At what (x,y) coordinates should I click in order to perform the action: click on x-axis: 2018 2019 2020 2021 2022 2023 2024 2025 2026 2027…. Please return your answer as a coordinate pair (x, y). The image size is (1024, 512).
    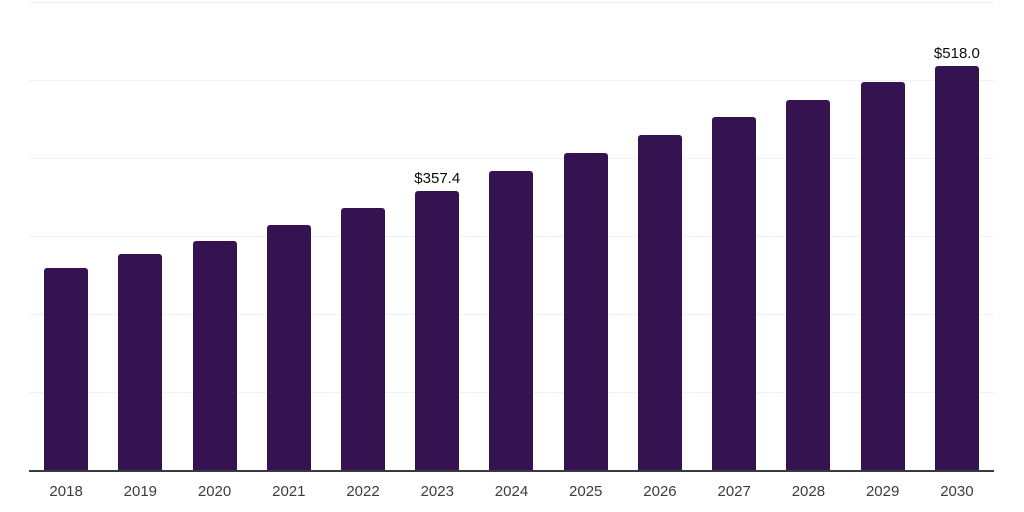
    Looking at the image, I should click on (511, 492).